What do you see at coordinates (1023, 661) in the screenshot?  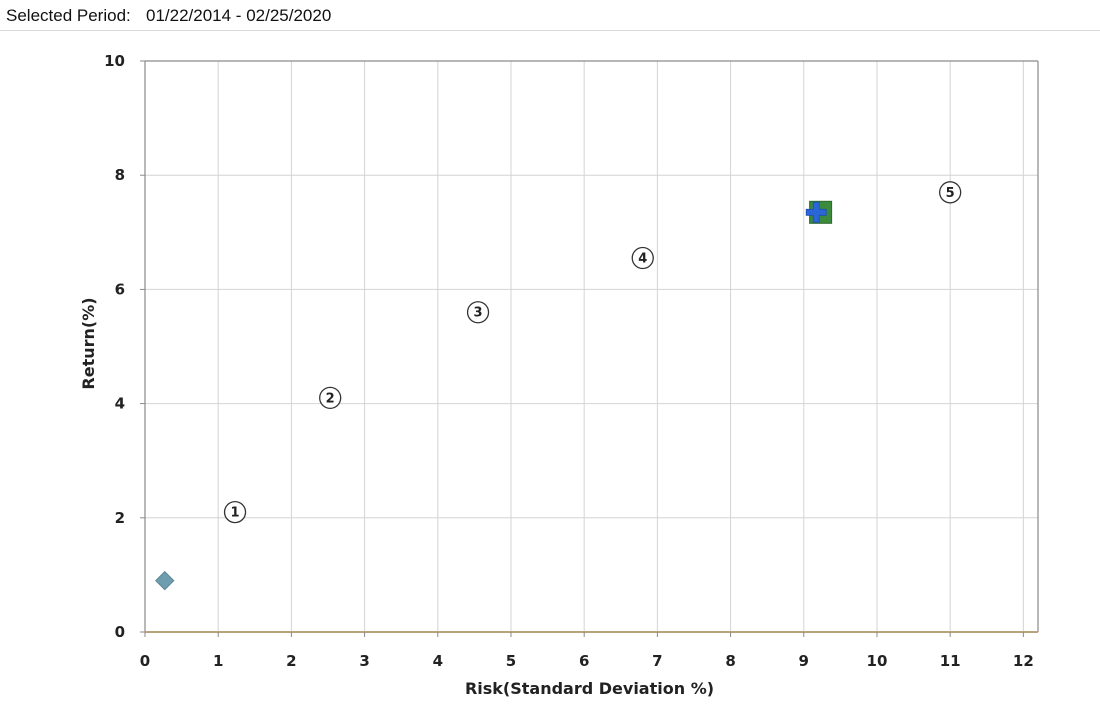 I see `x-tick-label: 12` at bounding box center [1023, 661].